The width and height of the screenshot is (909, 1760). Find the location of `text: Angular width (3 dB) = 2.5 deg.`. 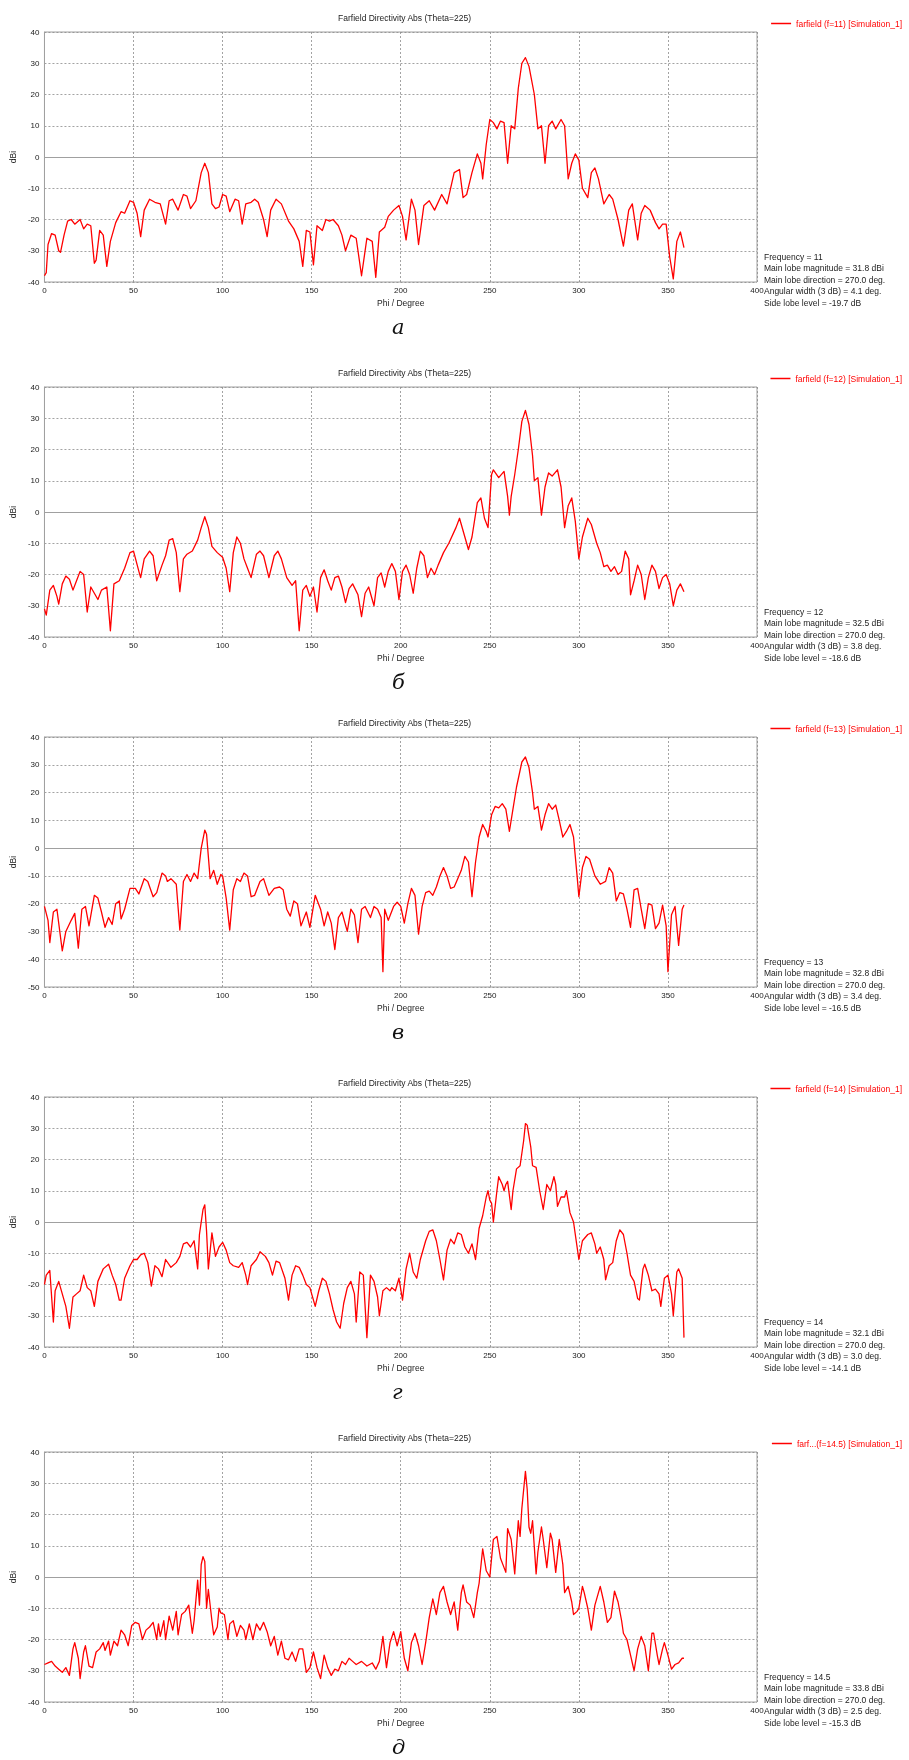

text: Angular width (3 dB) = 2.5 deg. is located at coordinates (823, 1711).